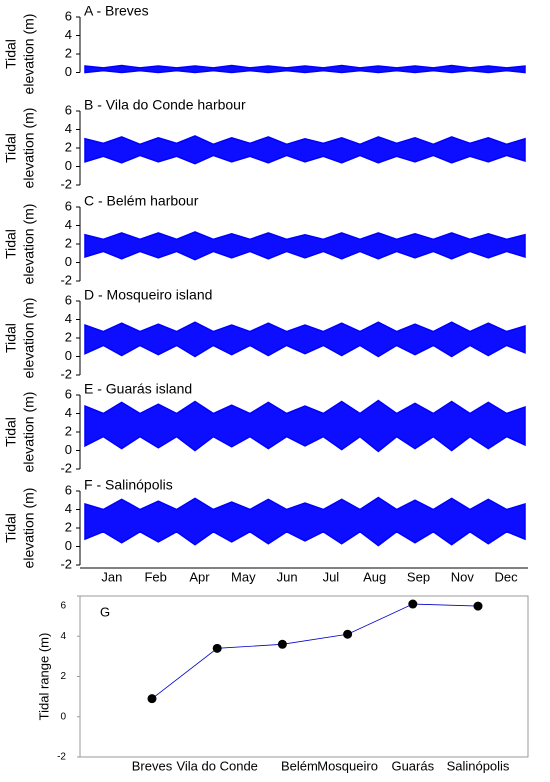  I want to click on x-tick-label: Feb, so click(155, 576).